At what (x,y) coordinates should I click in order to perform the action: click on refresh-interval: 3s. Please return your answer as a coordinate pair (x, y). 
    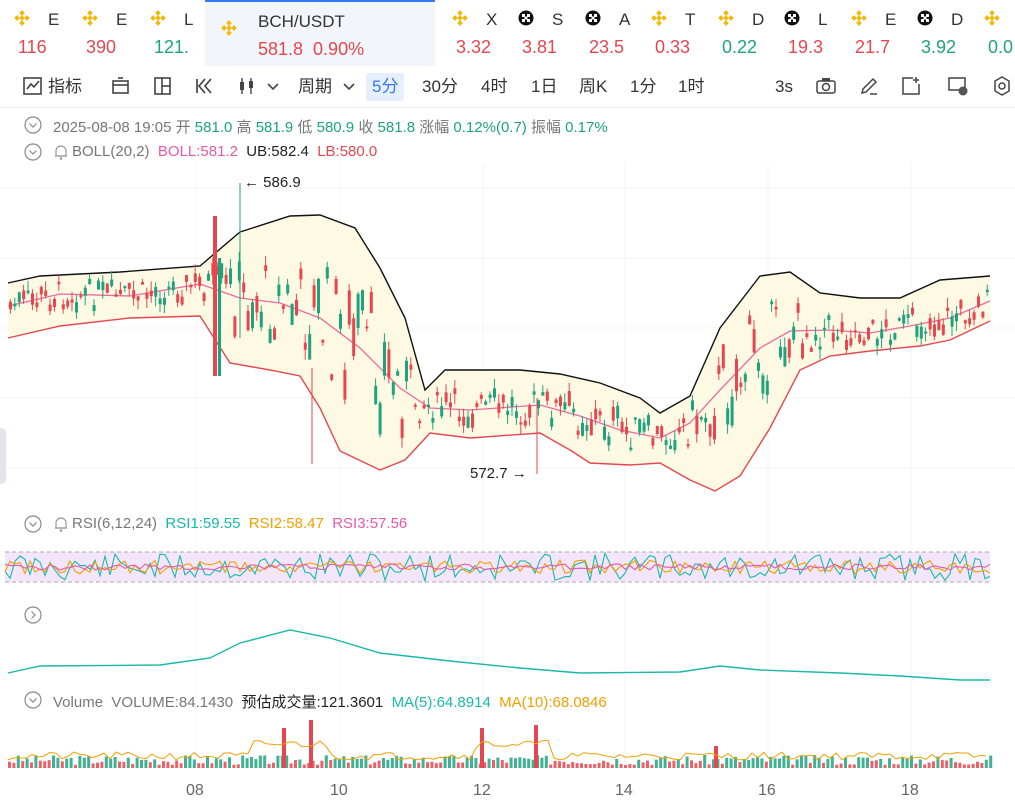
    Looking at the image, I should click on (784, 86).